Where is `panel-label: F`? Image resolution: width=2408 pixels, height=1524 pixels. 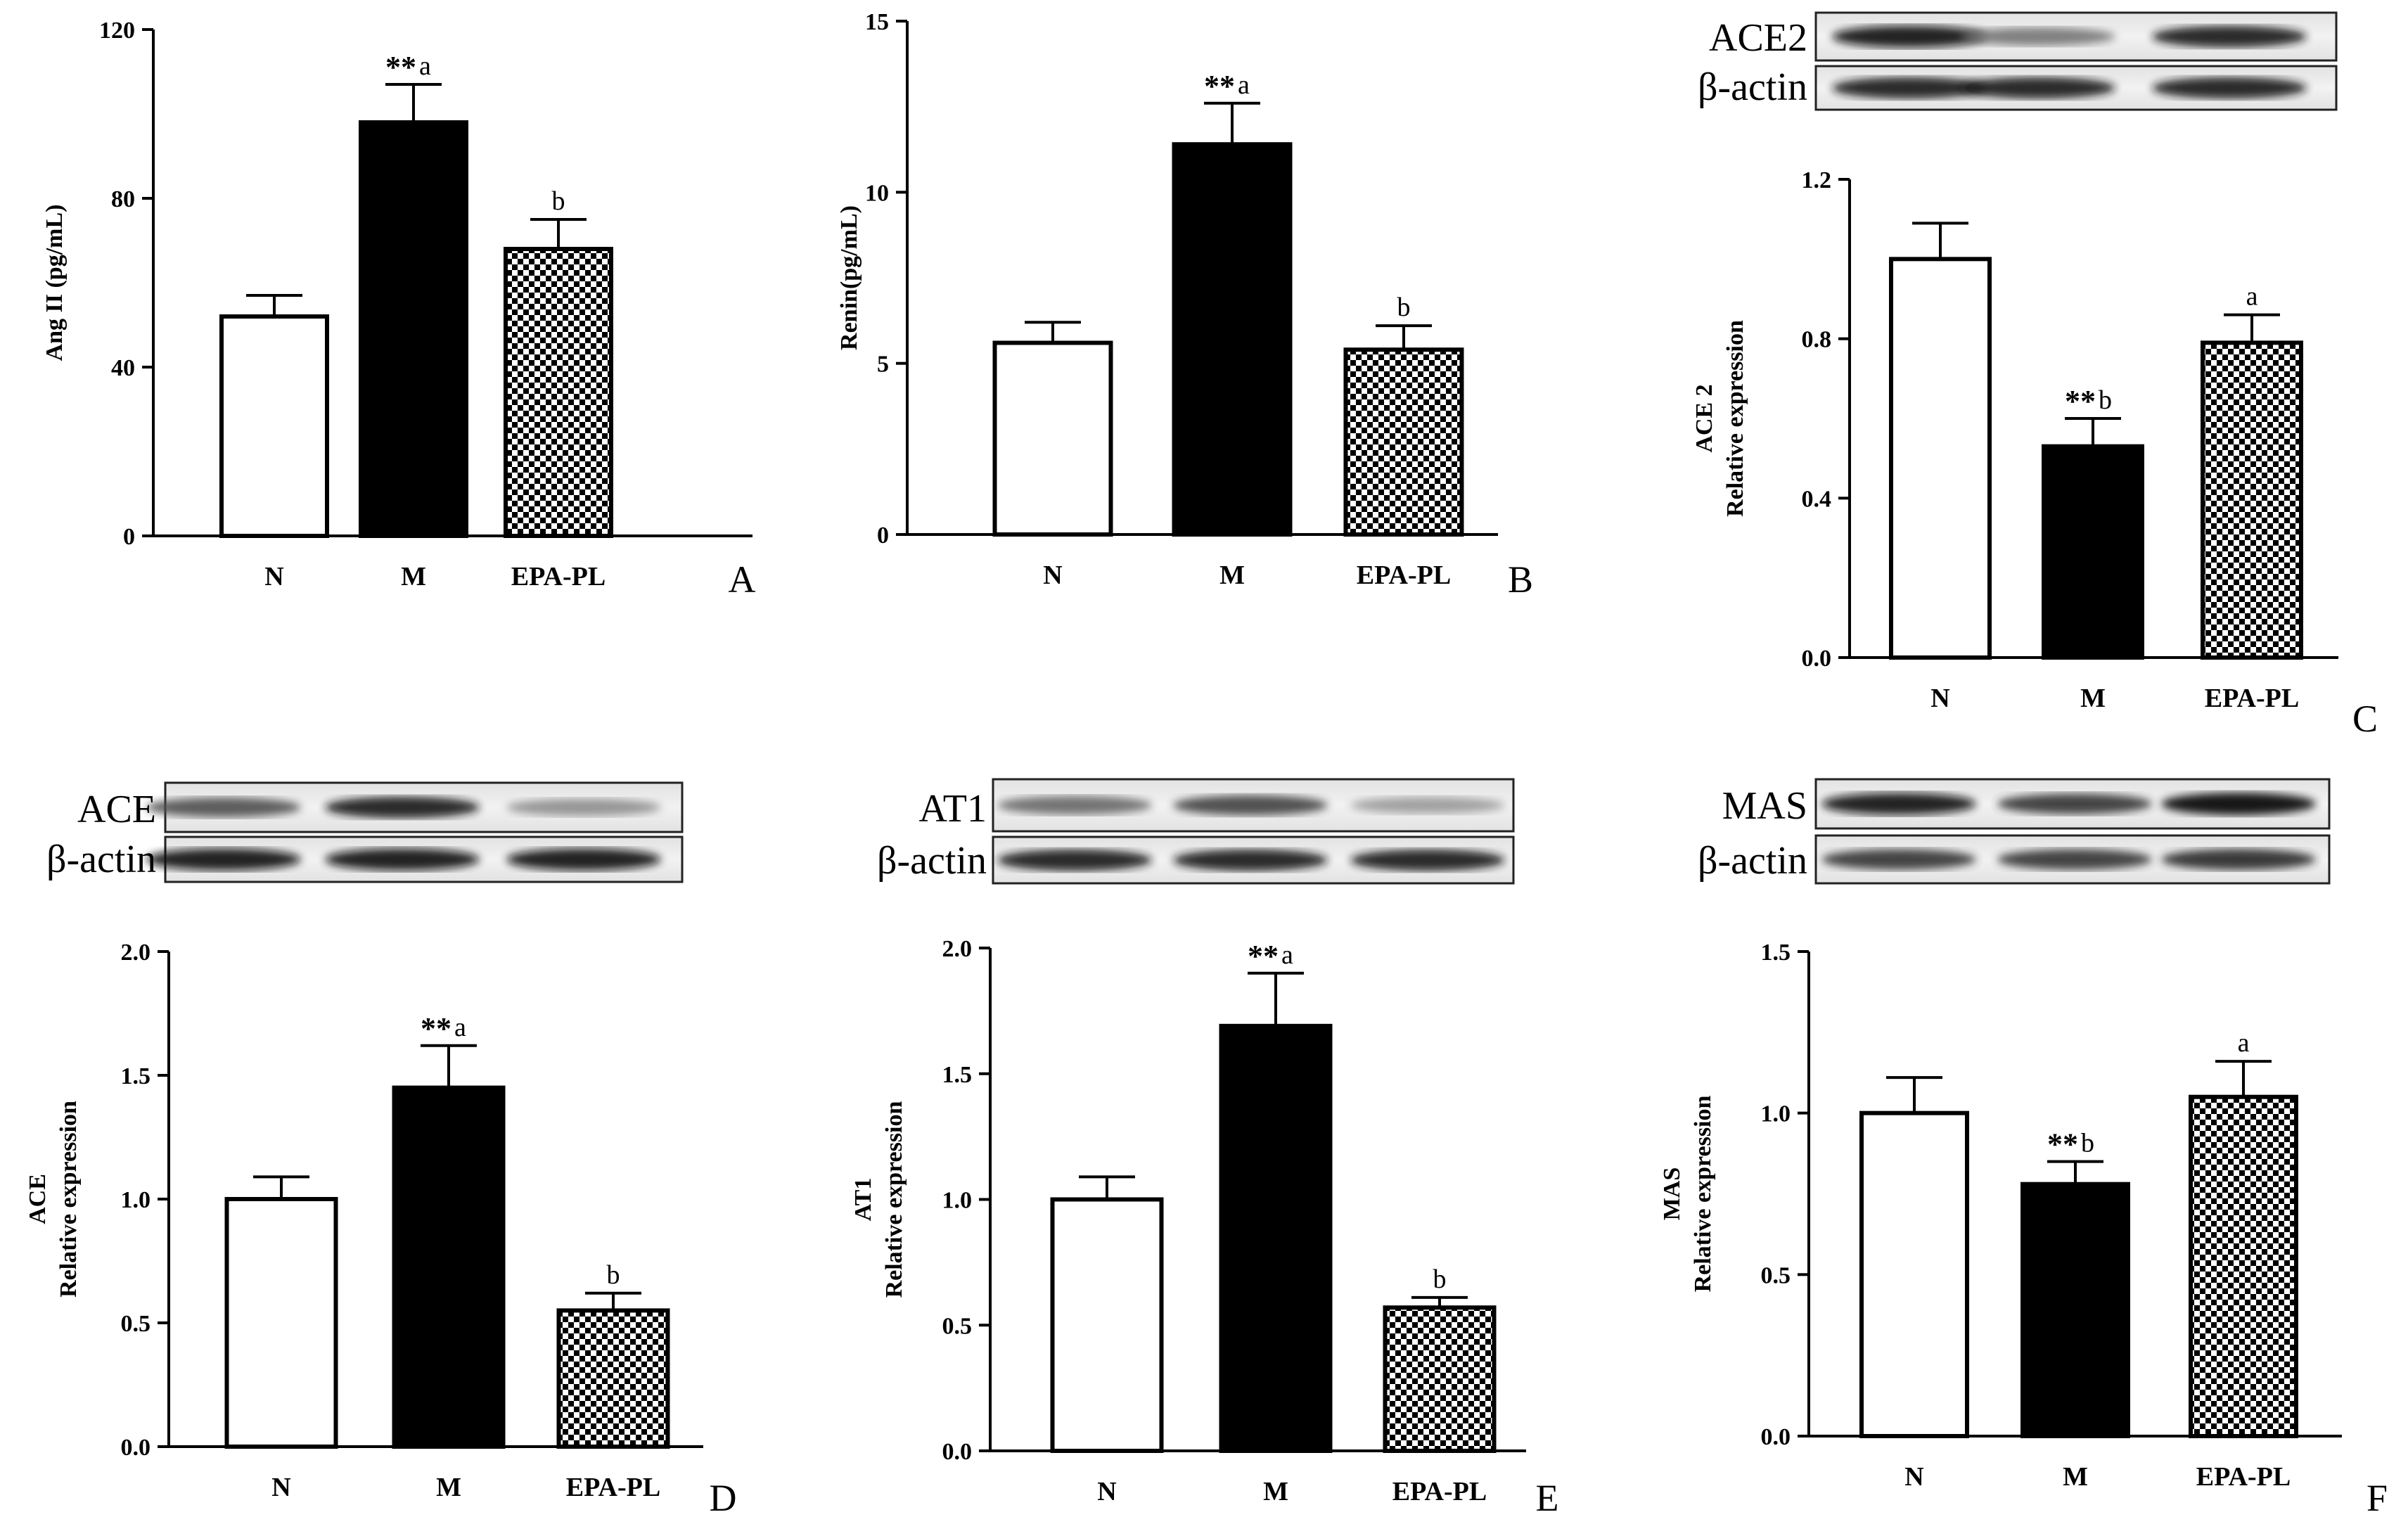 panel-label: F is located at coordinates (2377, 1498).